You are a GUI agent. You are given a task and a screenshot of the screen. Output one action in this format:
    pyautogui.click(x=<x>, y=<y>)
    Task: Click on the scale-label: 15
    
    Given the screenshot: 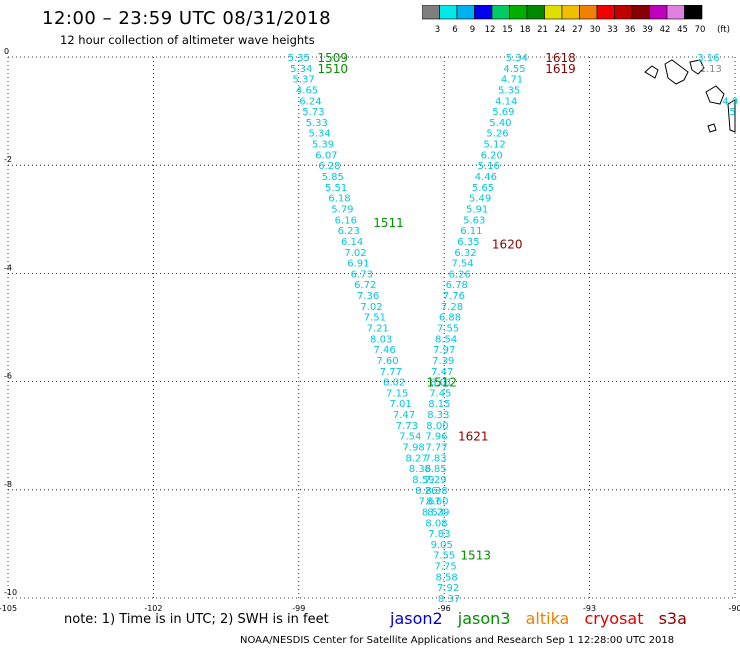 What is the action you would take?
    pyautogui.click(x=507, y=30)
    